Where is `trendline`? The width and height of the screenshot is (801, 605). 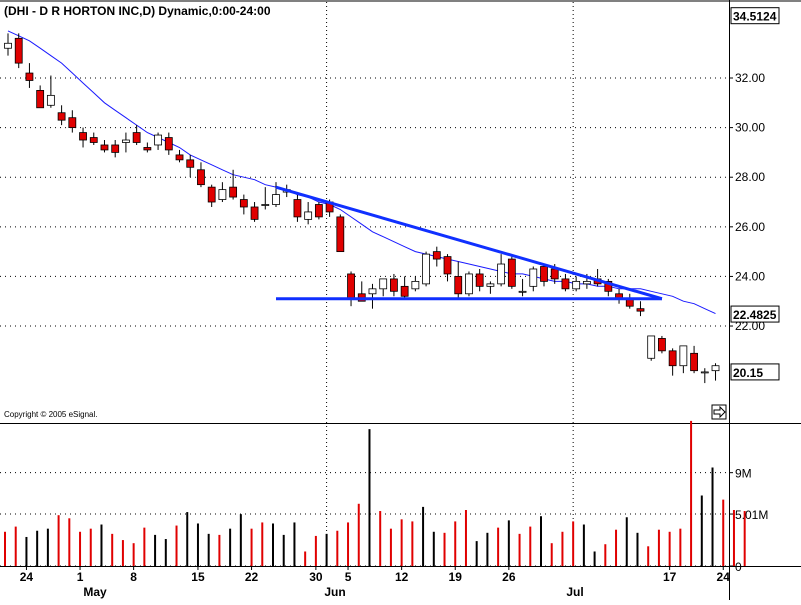
trendline is located at coordinates (469, 243).